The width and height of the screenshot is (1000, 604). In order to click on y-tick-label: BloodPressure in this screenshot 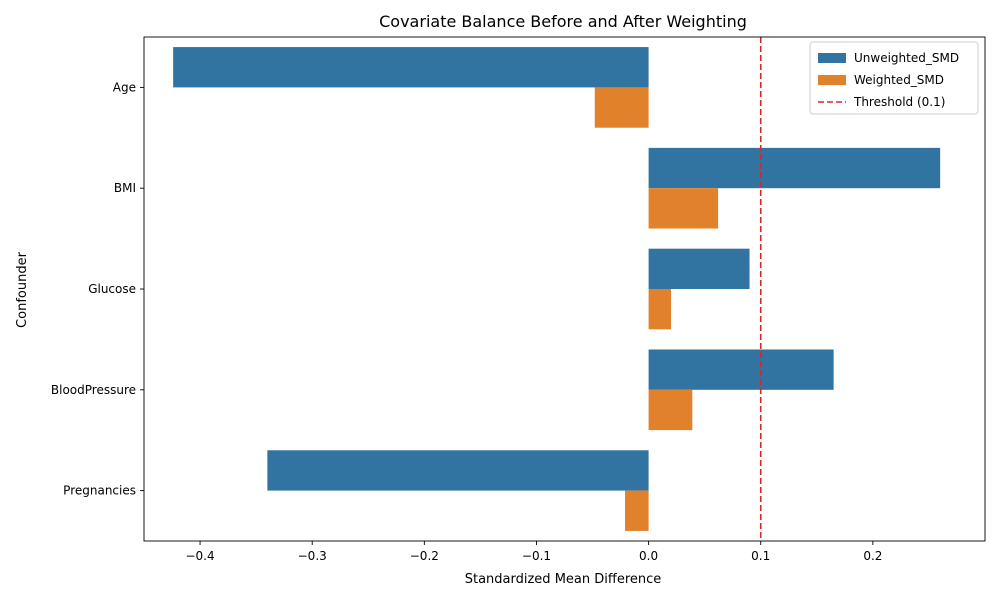, I will do `click(93, 390)`.